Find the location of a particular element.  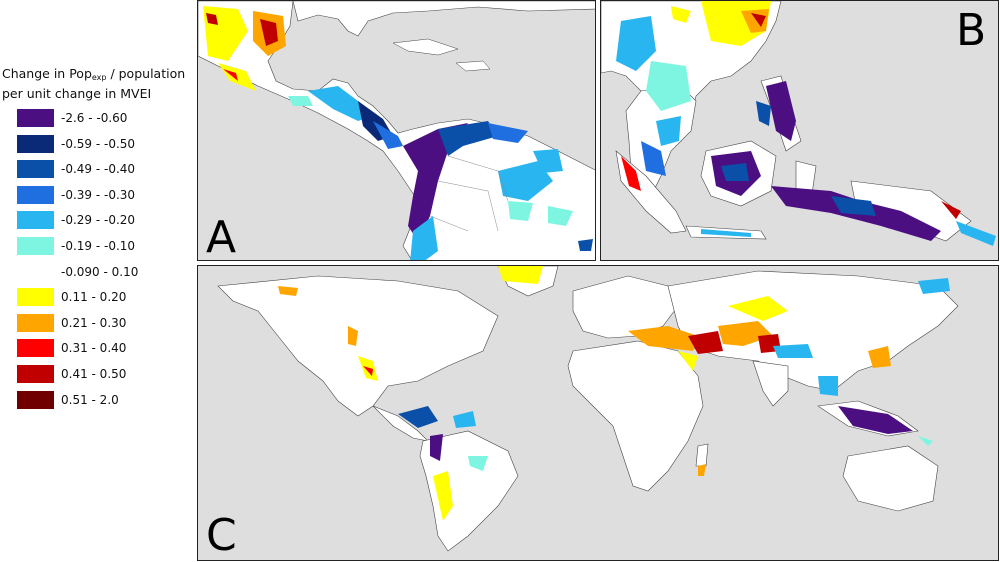

values-central-america is located at coordinates (345, 117).